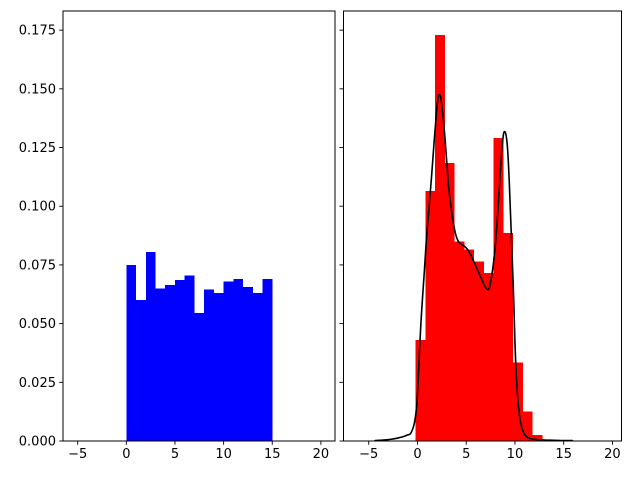 Image resolution: width=640 pixels, height=480 pixels. What do you see at coordinates (37, 265) in the screenshot?
I see `y-tick-label: 0.075` at bounding box center [37, 265].